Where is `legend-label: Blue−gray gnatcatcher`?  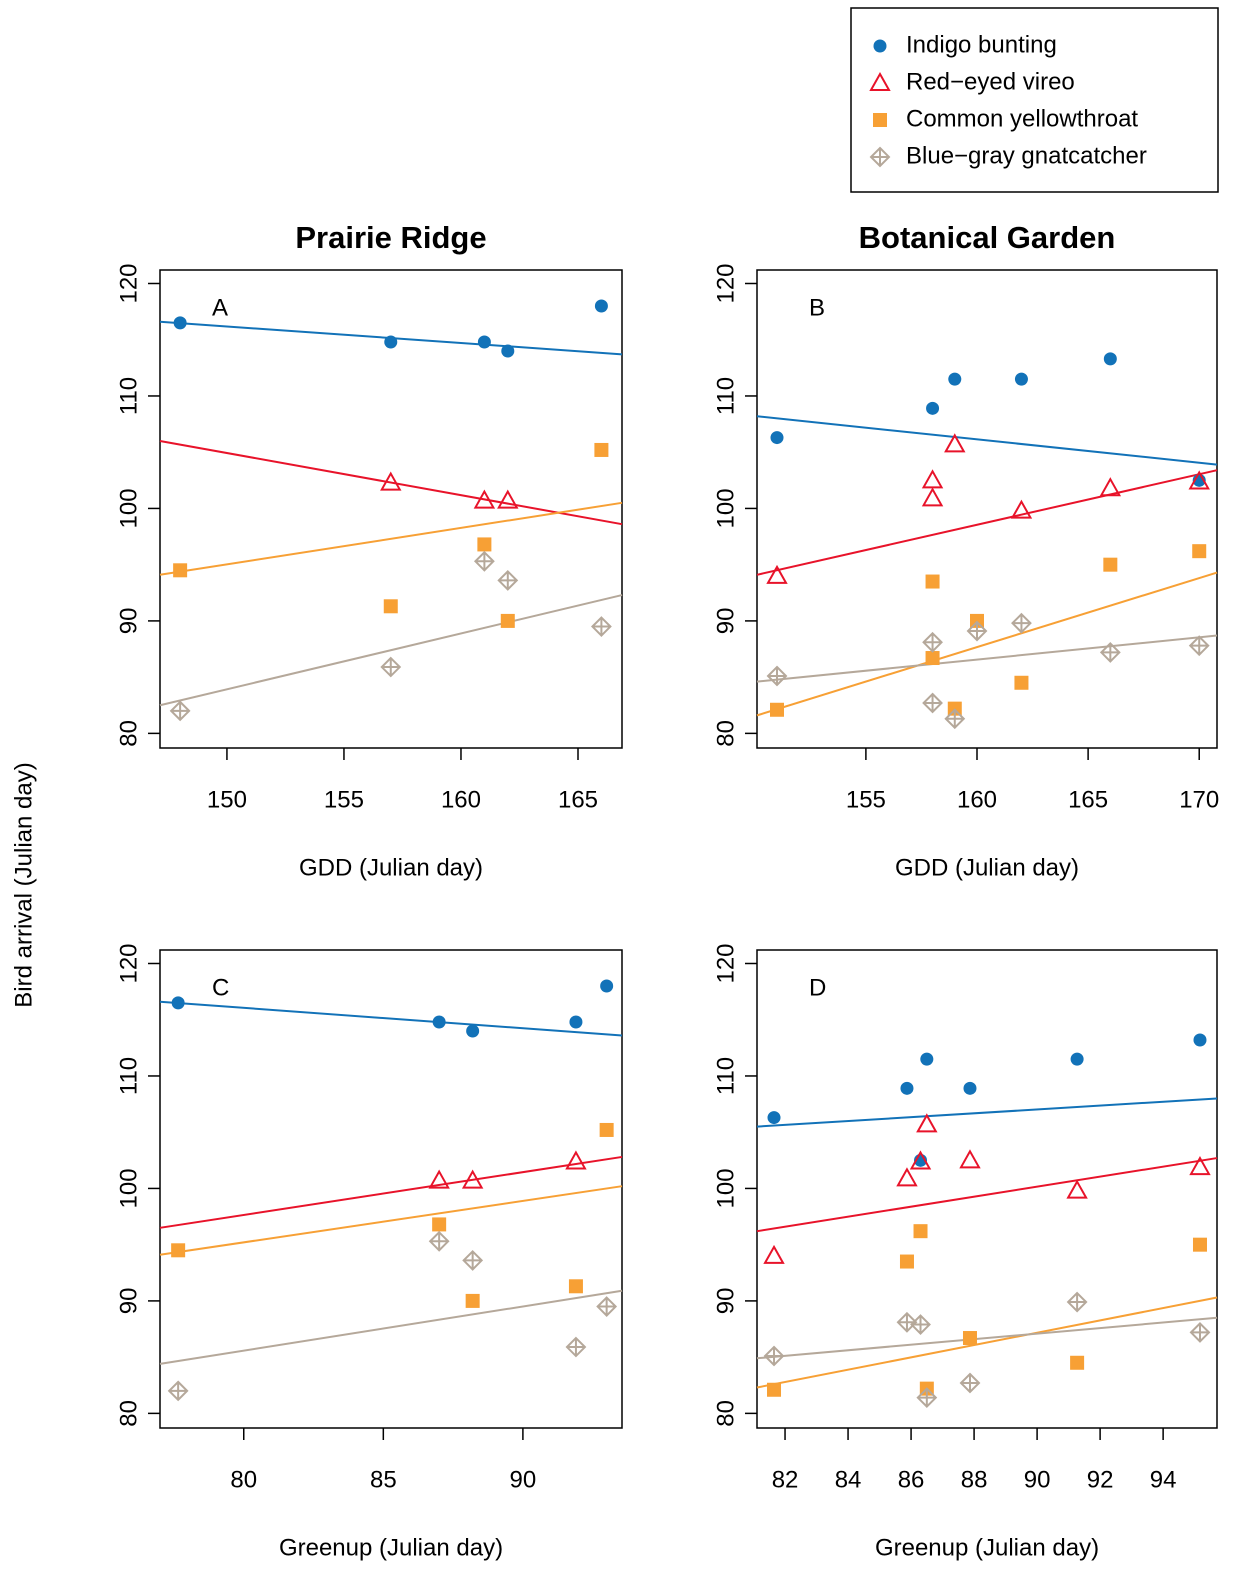 legend-label: Blue−gray gnatcatcher is located at coordinates (1026, 155).